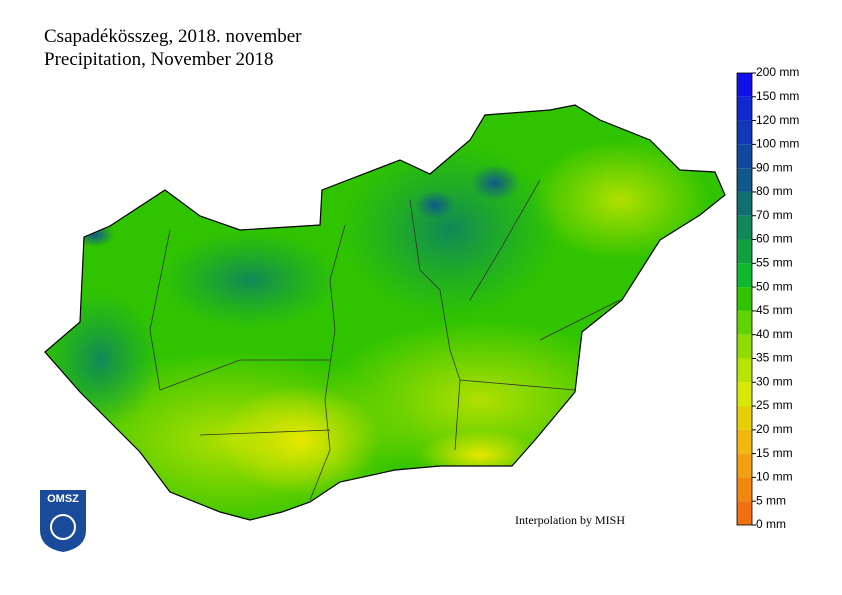 Image resolution: width=842 pixels, height=595 pixels. What do you see at coordinates (774, 477) in the screenshot?
I see `legend-label: 10 mm` at bounding box center [774, 477].